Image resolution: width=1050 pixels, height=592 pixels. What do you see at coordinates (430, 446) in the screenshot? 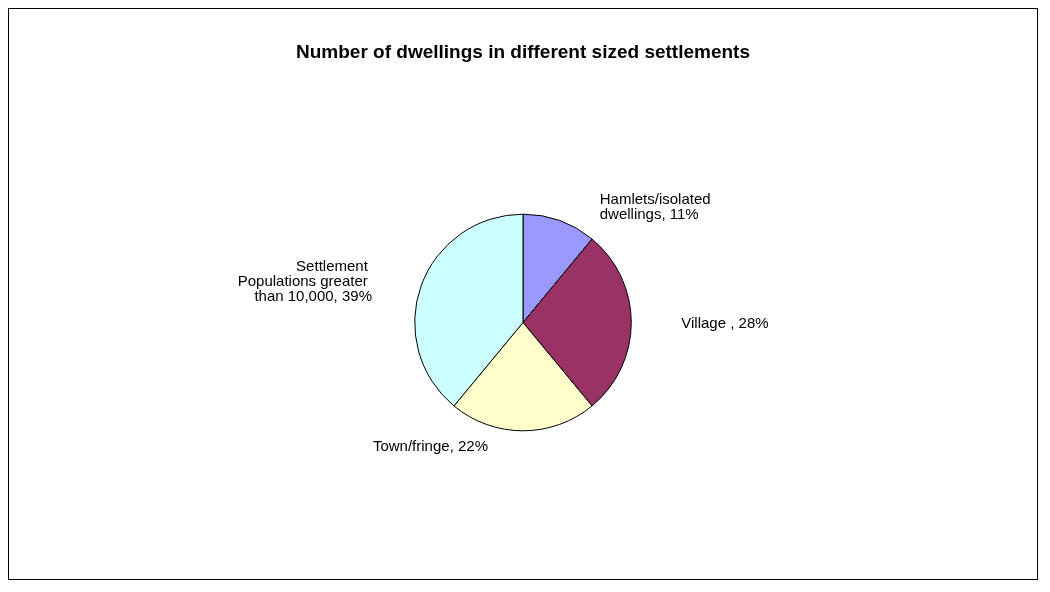
I see `data-label: Town/fringe, 22%` at bounding box center [430, 446].